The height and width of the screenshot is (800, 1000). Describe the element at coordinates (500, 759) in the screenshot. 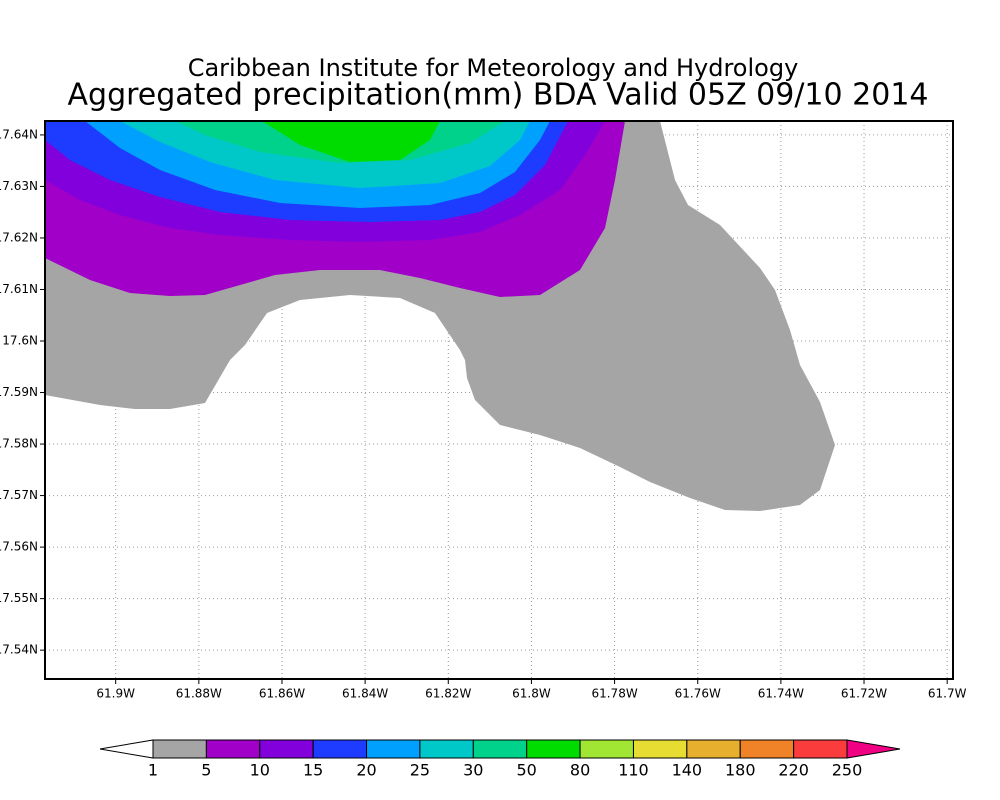

I see `colorbar: 1 5 10 15 20 25 30 50 80 110 140 180 220 250` at that location.